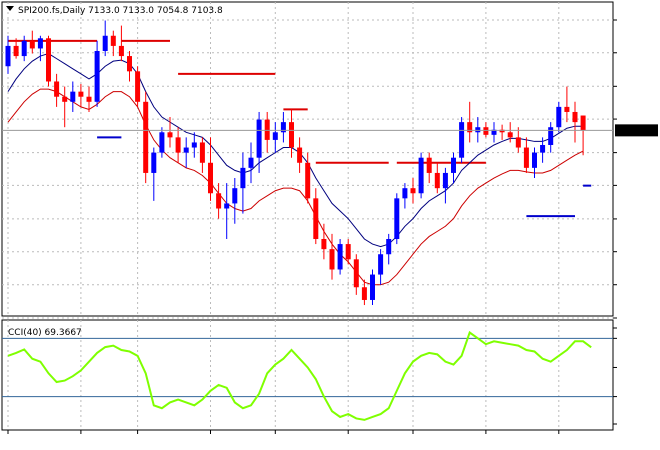 The width and height of the screenshot is (660, 450). I want to click on time-axis, so click(283, 432).